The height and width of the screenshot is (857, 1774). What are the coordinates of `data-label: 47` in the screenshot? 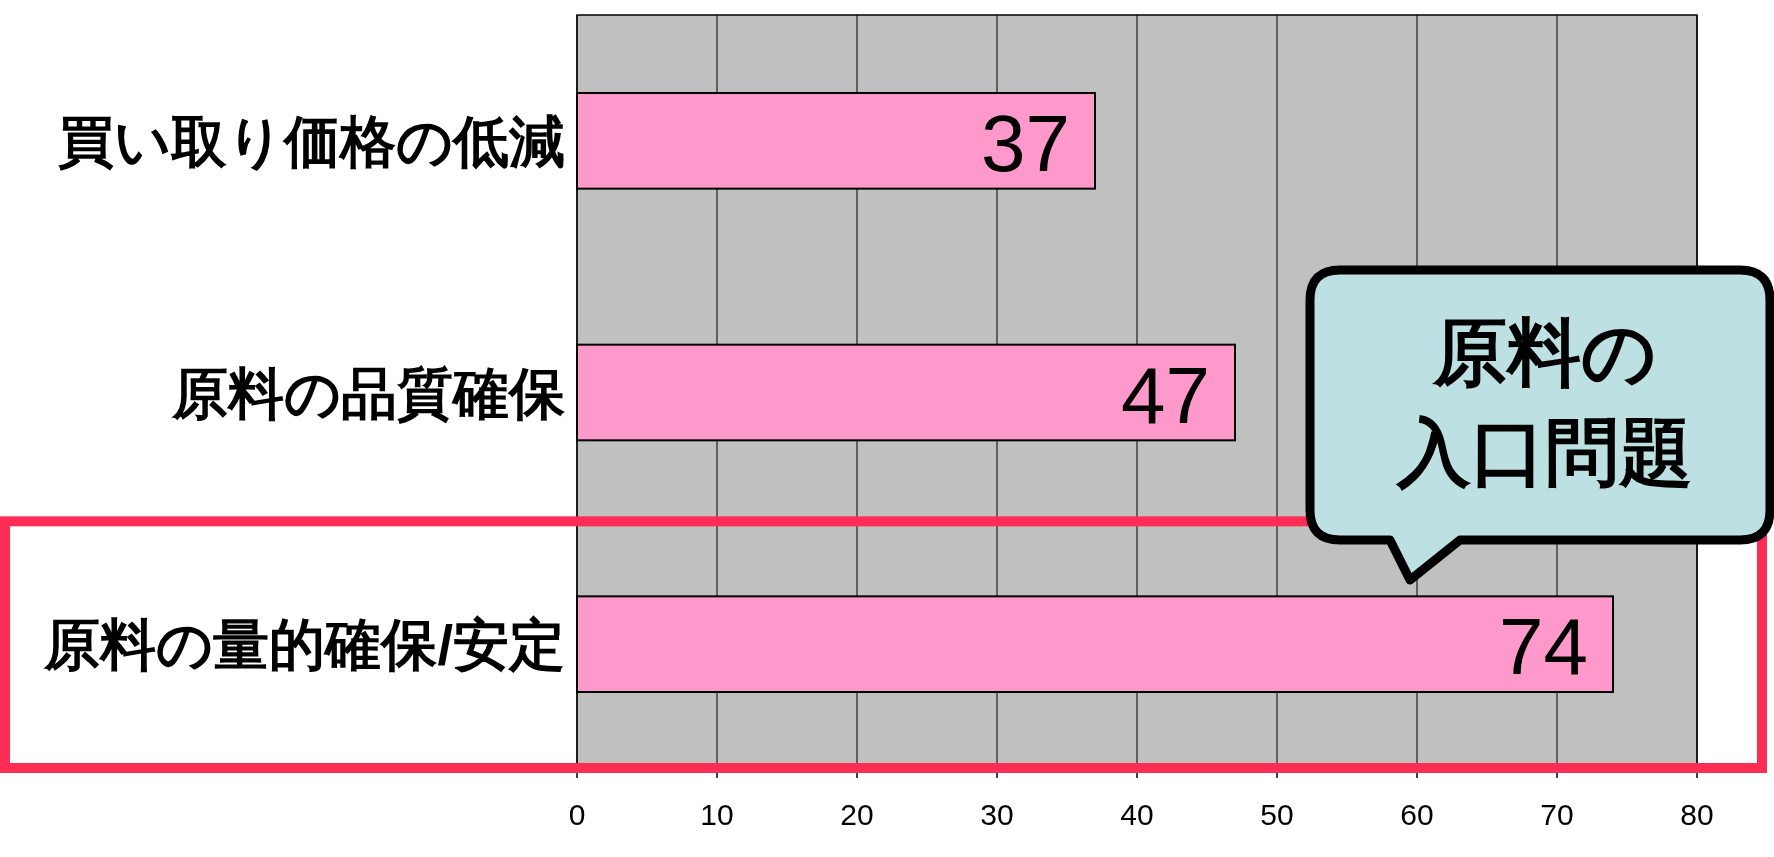 It's located at (1165, 395).